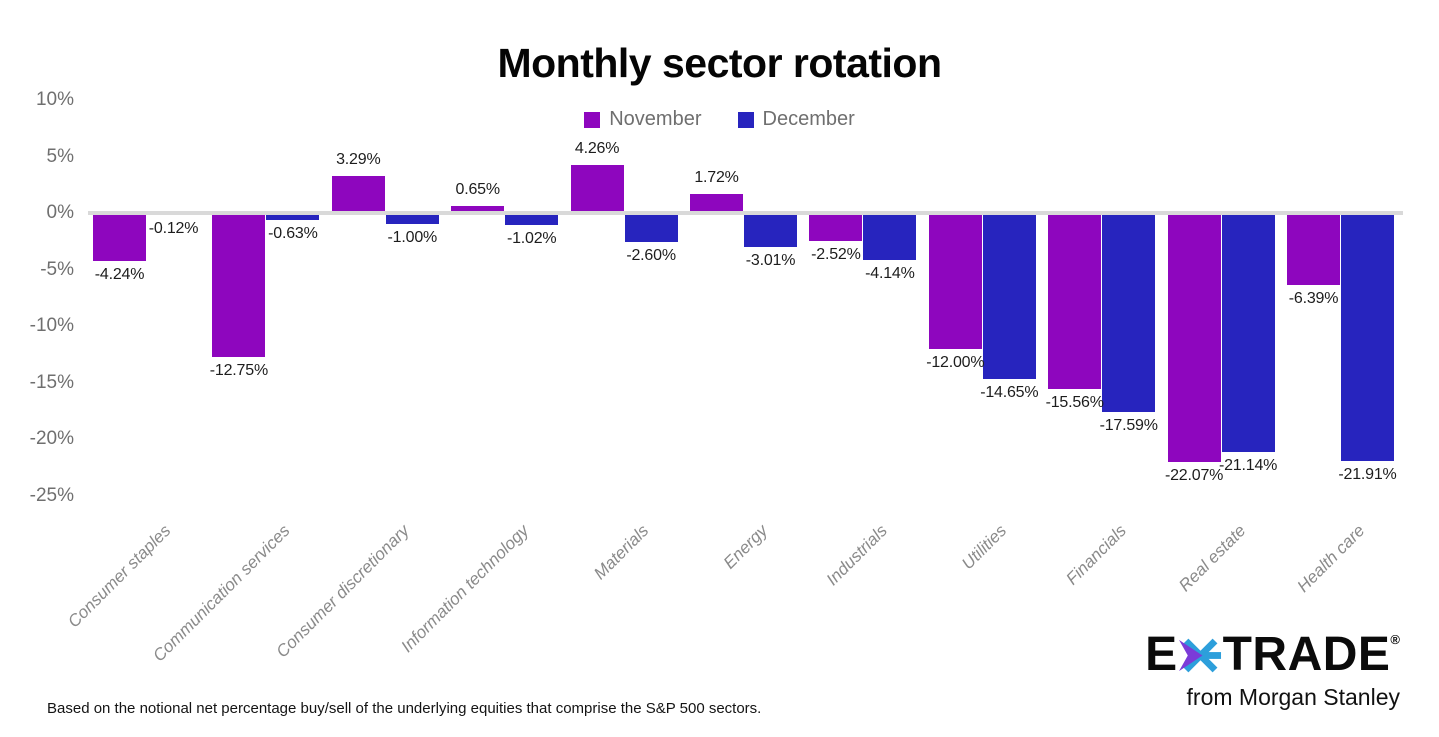 The width and height of the screenshot is (1439, 737). What do you see at coordinates (1306, 654) in the screenshot?
I see `etrade-letters-trade: TRADE` at bounding box center [1306, 654].